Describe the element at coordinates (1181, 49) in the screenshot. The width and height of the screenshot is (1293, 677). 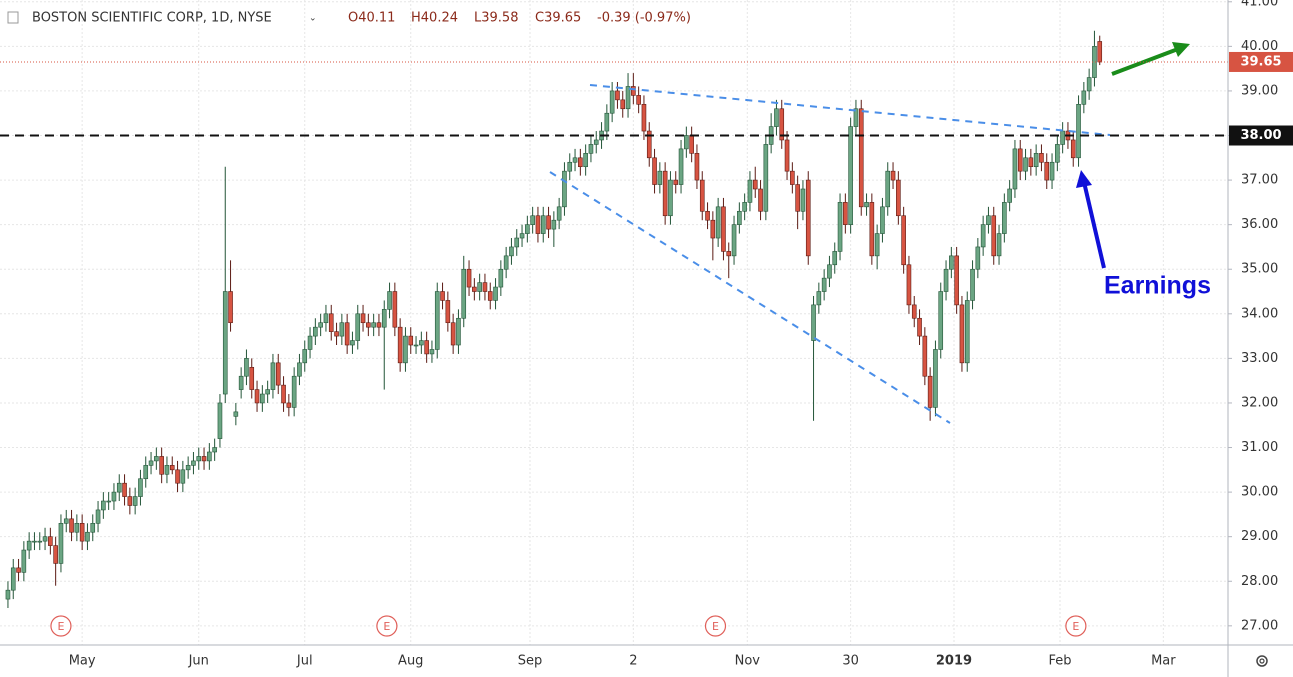
I see `trend-arrowhead` at that location.